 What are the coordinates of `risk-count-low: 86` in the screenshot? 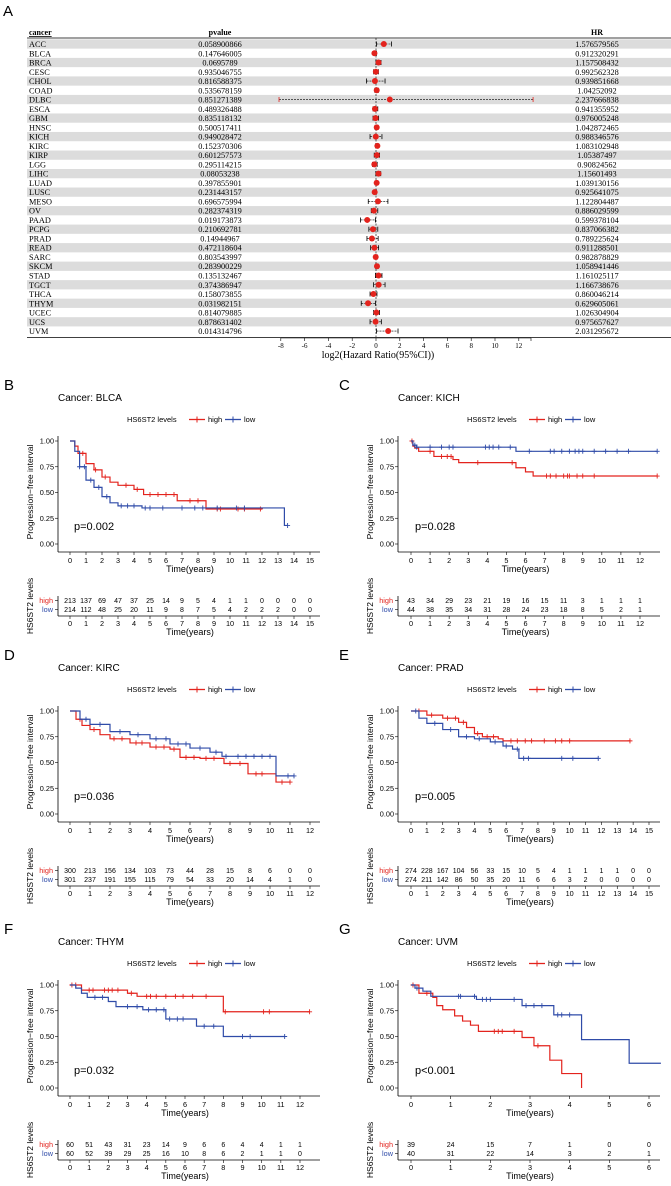 It's located at (459, 880).